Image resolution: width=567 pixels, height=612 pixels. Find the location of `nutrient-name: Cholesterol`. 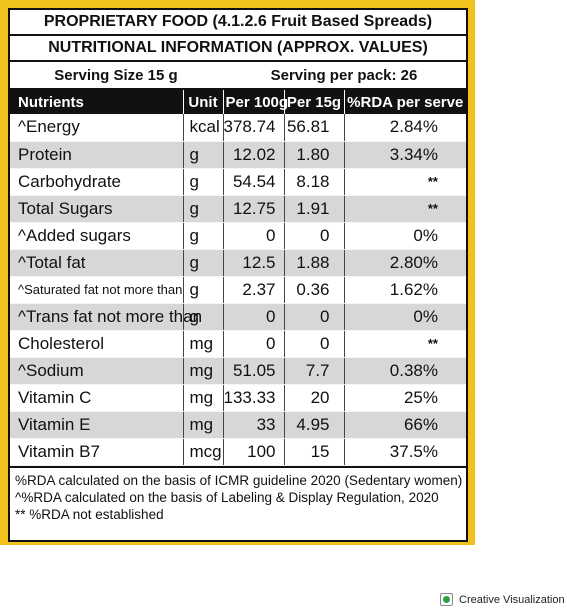

nutrient-name: Cholesterol is located at coordinates (97, 344).